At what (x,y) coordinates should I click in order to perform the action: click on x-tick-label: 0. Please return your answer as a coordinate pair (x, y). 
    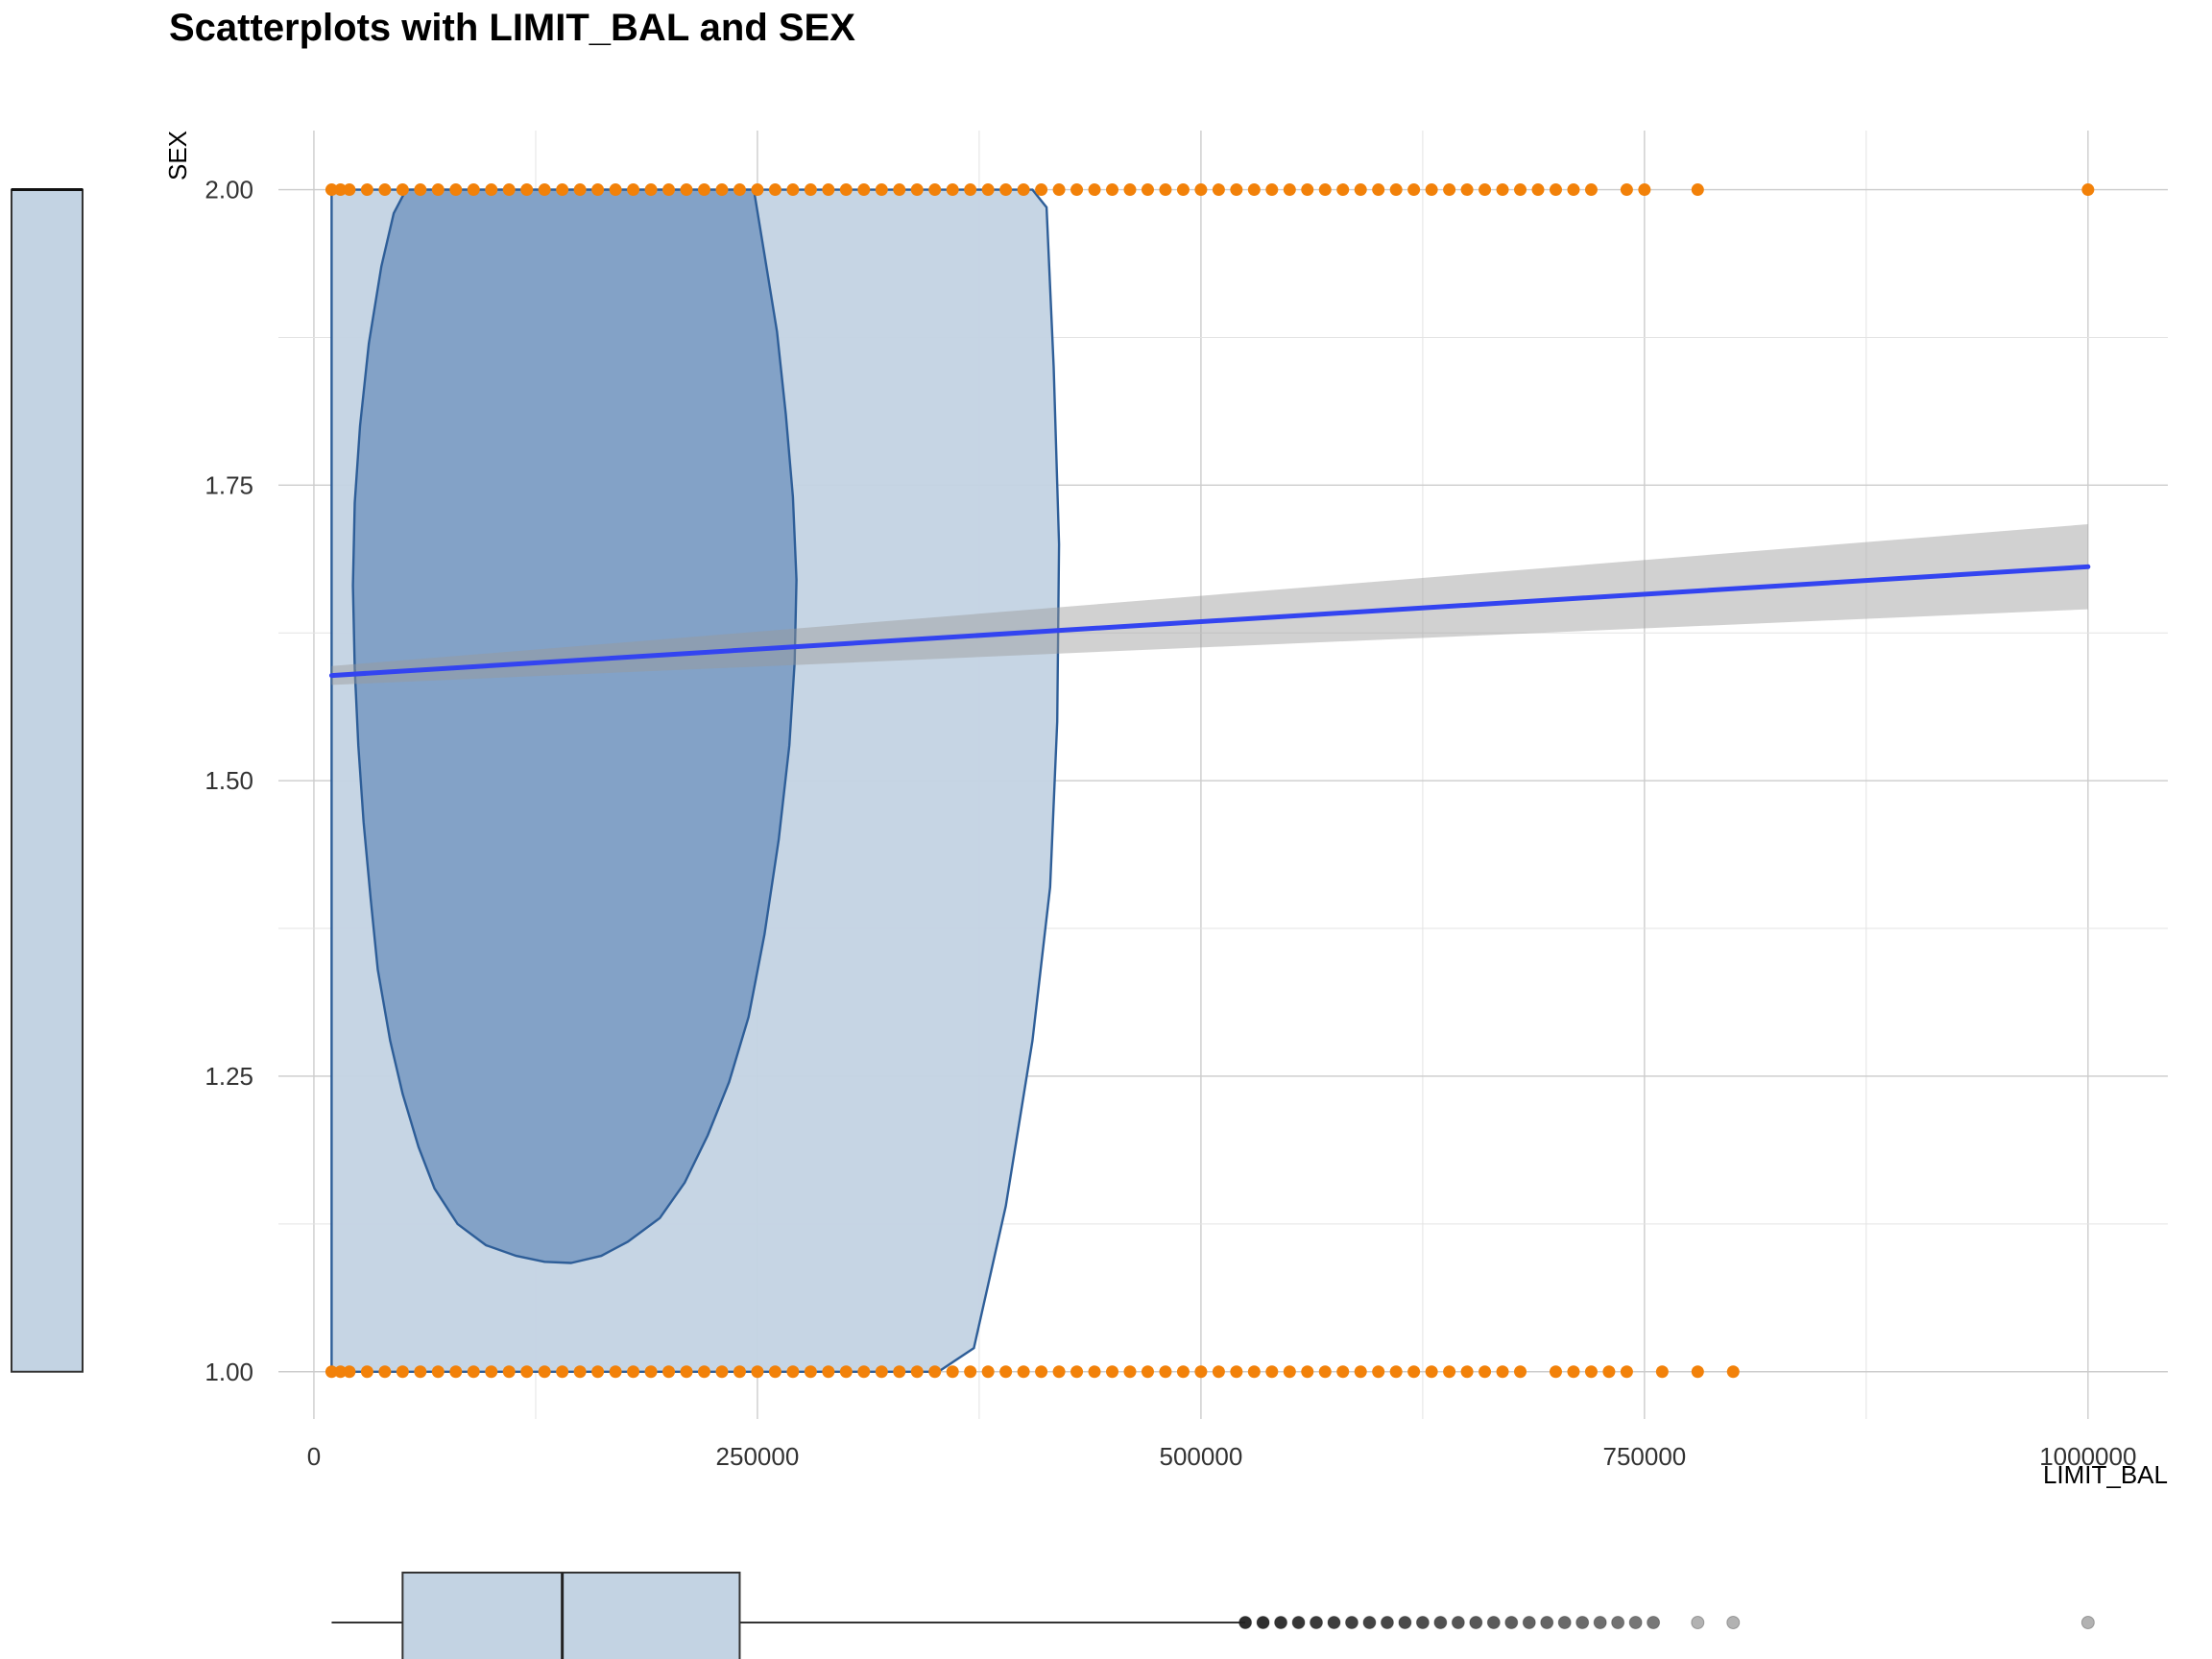
    Looking at the image, I should click on (314, 1456).